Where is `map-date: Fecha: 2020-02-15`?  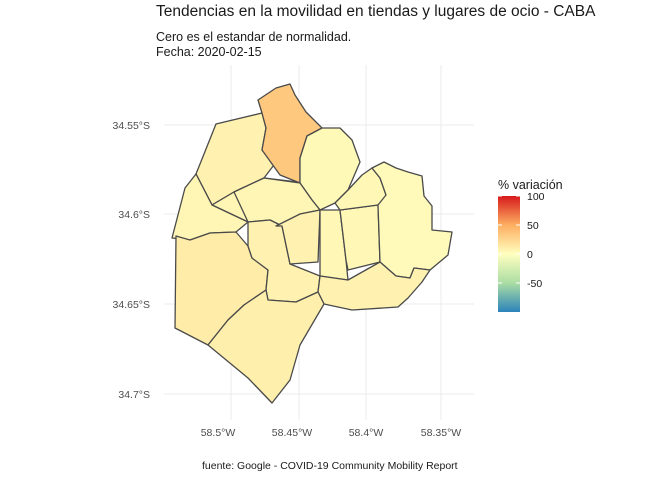
map-date: Fecha: 2020-02-15 is located at coordinates (209, 52).